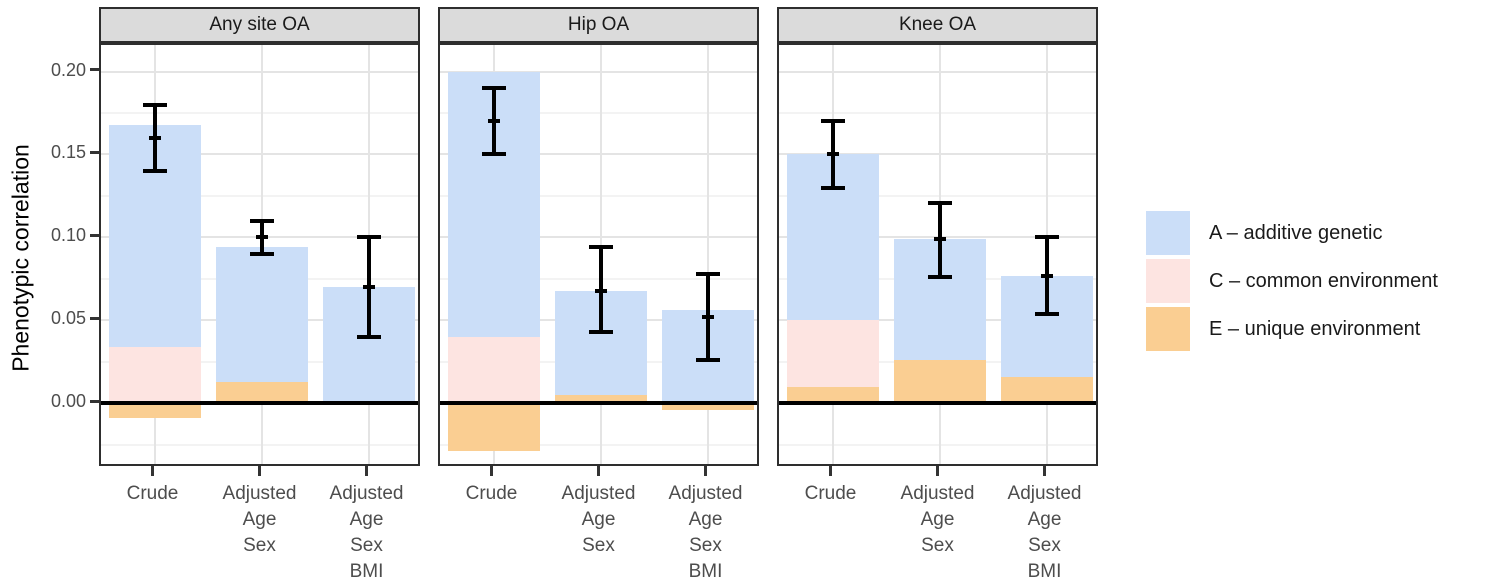 This screenshot has width=1496, height=582. I want to click on legend-swatch-a, so click(1168, 233).